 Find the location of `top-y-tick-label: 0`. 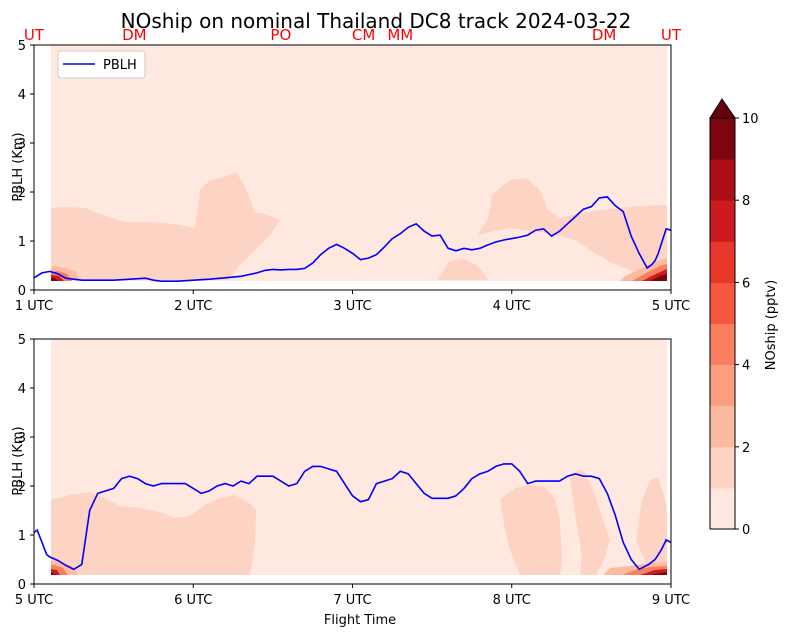

top-y-tick-label: 0 is located at coordinates (22, 291).